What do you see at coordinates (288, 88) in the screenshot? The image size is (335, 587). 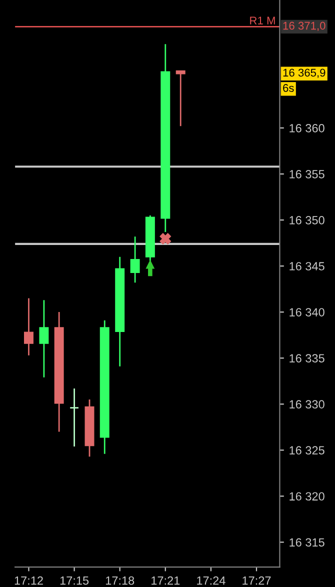 I see `text: 6s` at bounding box center [288, 88].